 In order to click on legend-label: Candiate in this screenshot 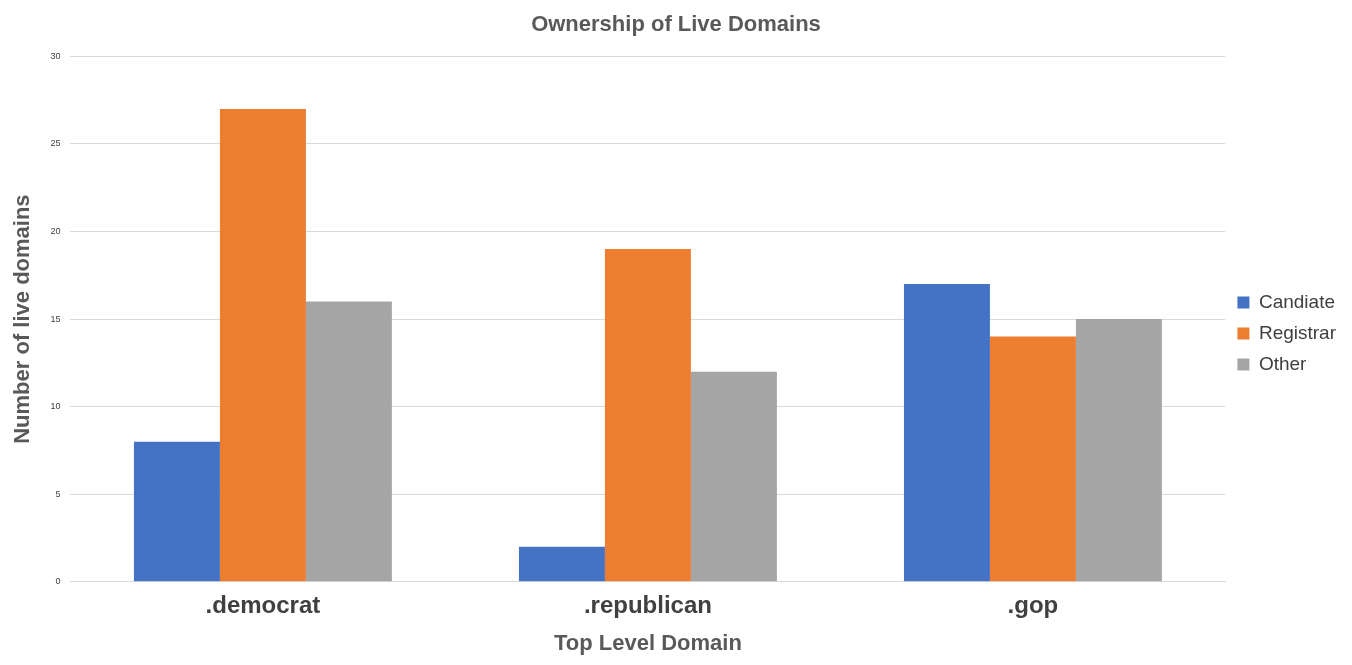, I will do `click(1296, 301)`.